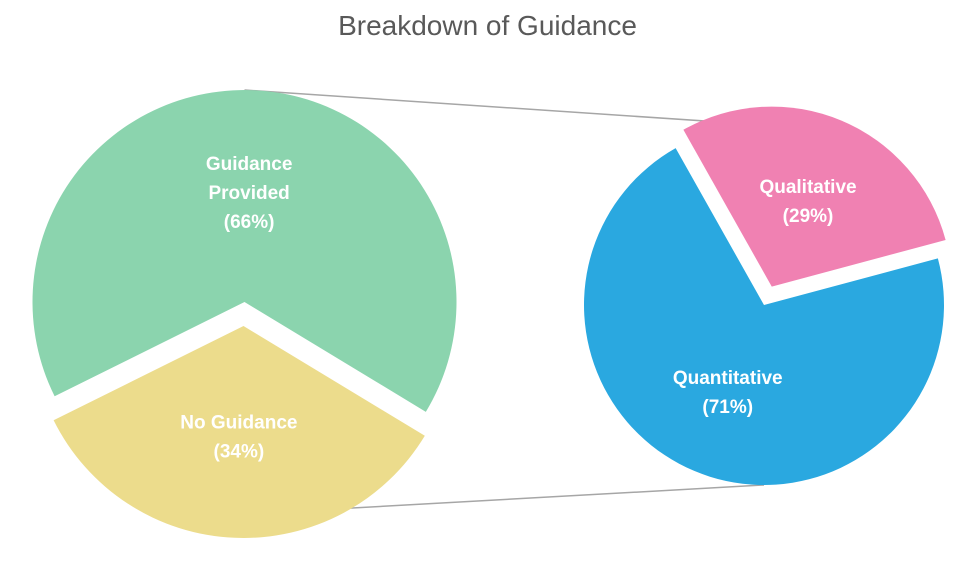 This screenshot has height=562, width=975. I want to click on chart-title: Breakdown of Guidance, so click(487, 25).